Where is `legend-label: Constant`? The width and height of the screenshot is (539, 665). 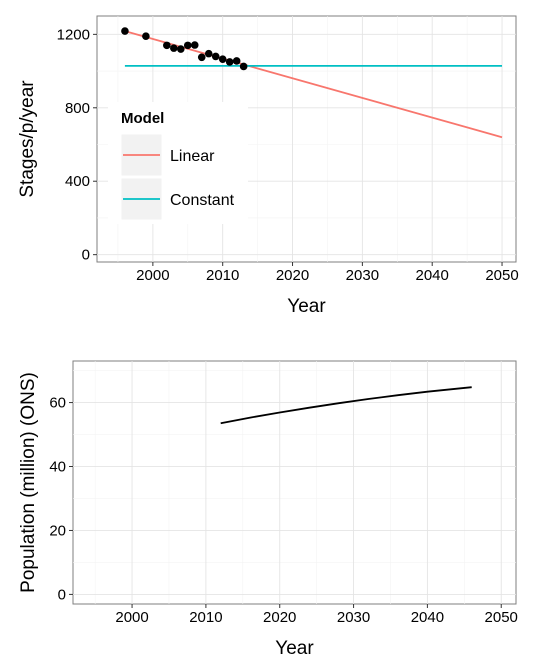
legend-label: Constant is located at coordinates (202, 200).